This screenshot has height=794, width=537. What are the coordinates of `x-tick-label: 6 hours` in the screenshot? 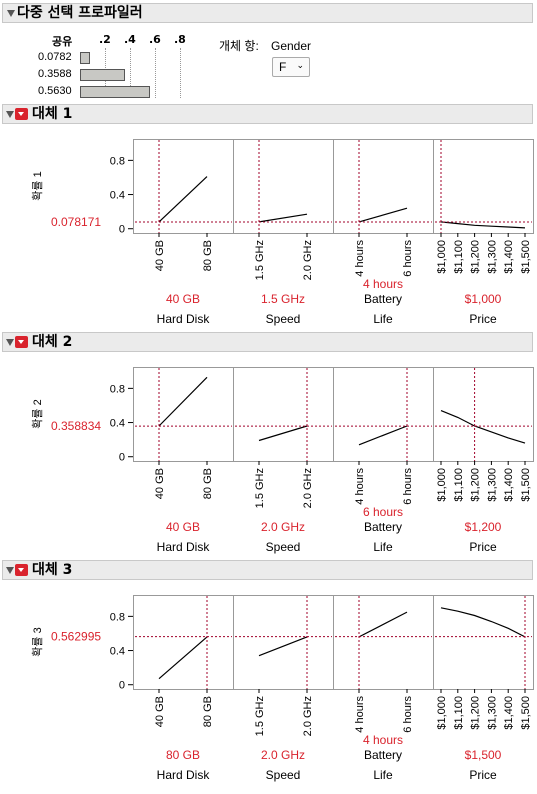 It's located at (408, 714).